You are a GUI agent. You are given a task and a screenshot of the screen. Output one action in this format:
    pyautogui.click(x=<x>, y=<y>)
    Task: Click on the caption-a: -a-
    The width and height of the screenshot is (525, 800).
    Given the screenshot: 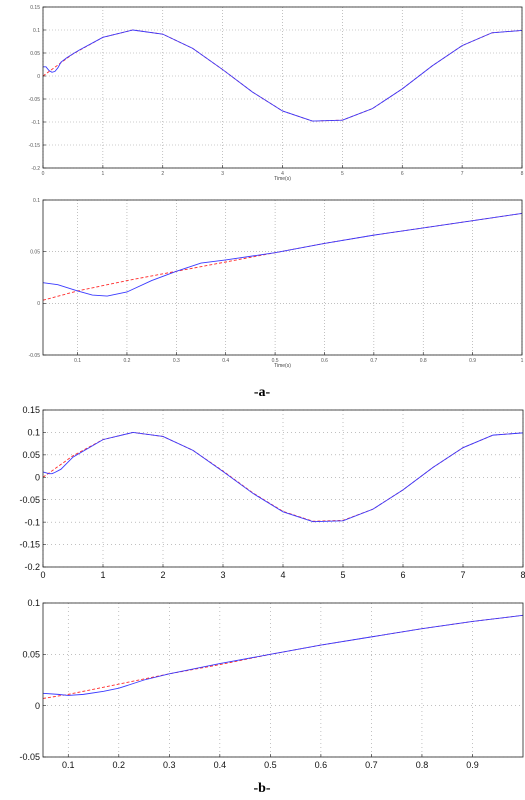 What is the action you would take?
    pyautogui.click(x=262, y=392)
    